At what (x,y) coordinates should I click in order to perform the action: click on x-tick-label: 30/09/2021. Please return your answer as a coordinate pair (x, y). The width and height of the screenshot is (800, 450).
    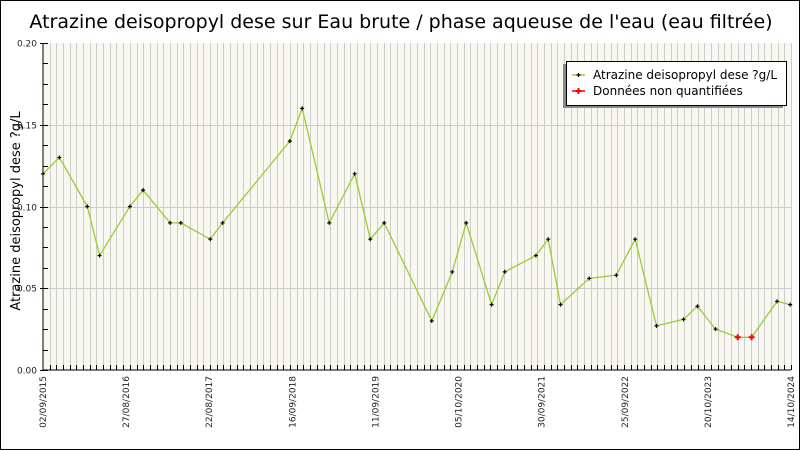
    Looking at the image, I should click on (543, 402).